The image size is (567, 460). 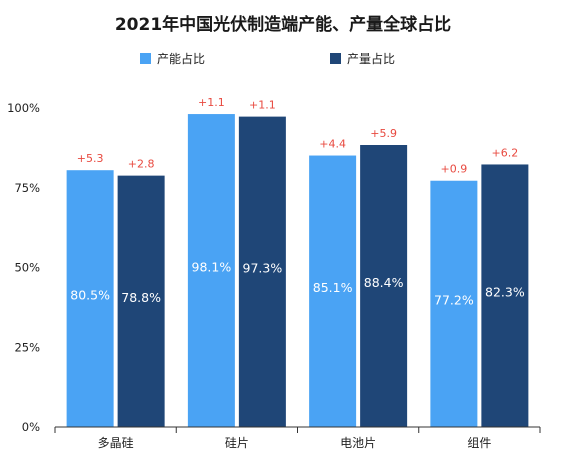 I want to click on bar-value-label: 88.4%, so click(x=384, y=282).